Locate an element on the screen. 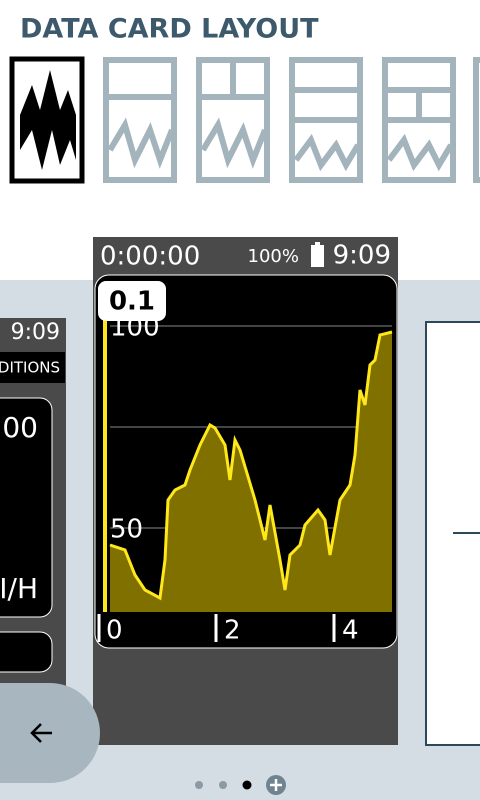 This screenshot has height=800, width=480. arrow-icon is located at coordinates (41, 733).